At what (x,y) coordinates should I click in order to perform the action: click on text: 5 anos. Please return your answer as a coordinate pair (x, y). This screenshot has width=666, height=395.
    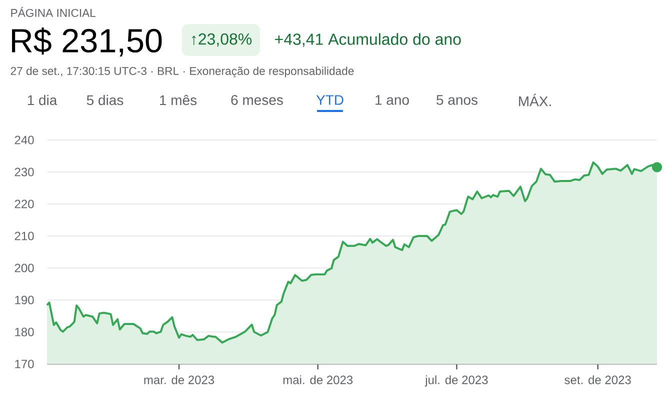
    Looking at the image, I should click on (457, 100).